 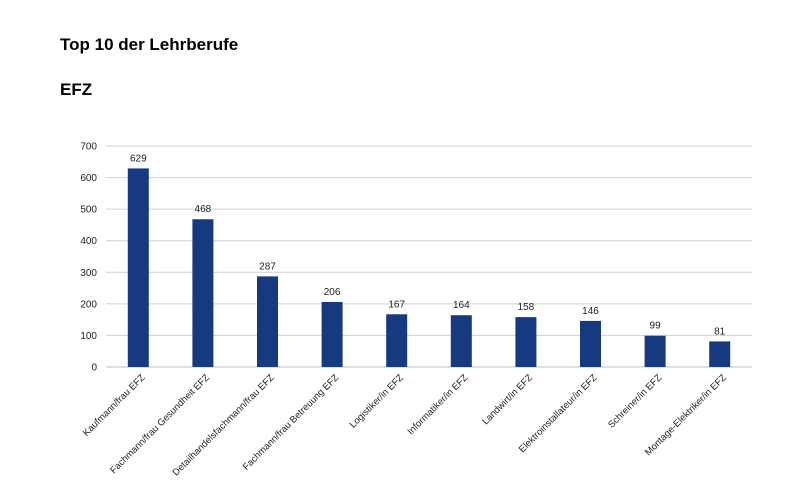 I want to click on y-tick-label: 600, so click(x=88, y=178).